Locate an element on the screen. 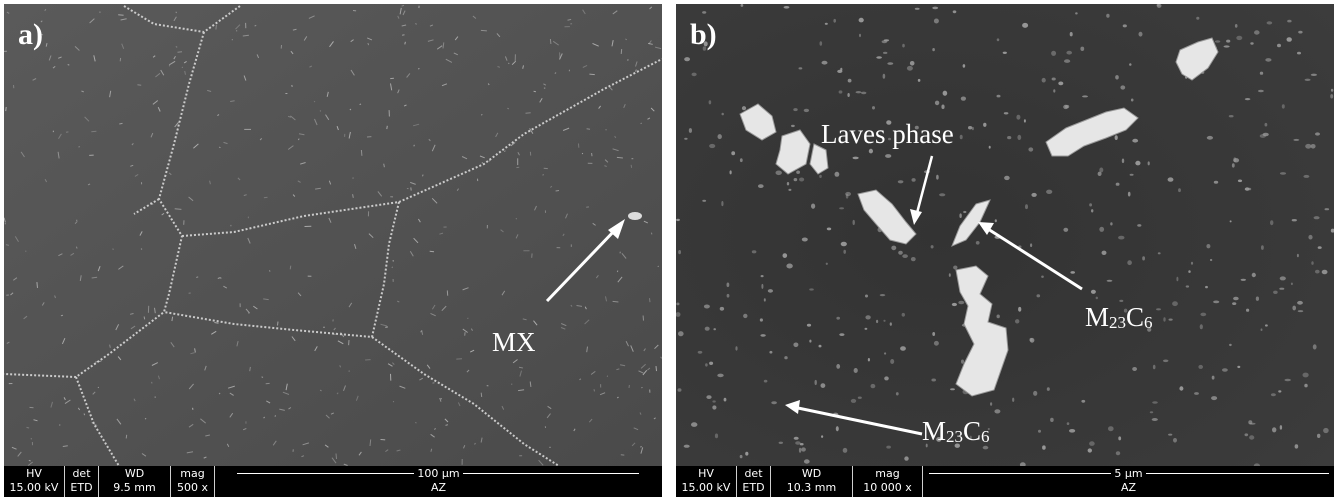  scale-bar-cell: 100 µm AZ is located at coordinates (438, 481).